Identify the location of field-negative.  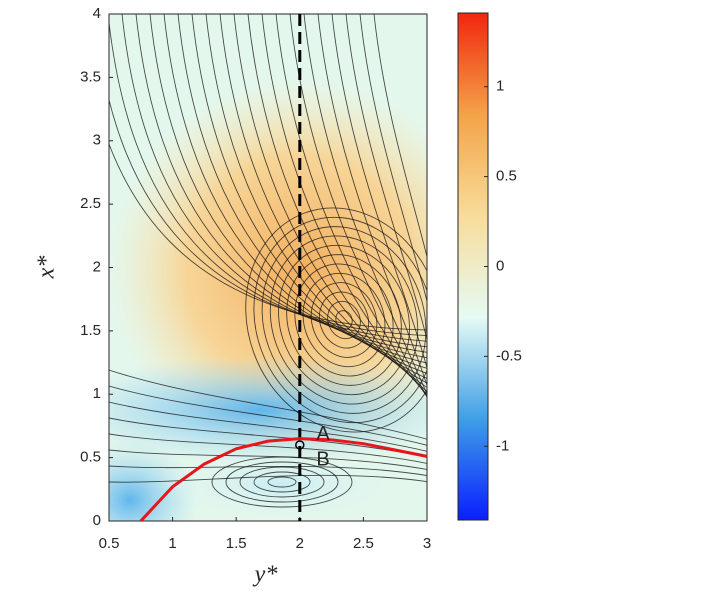
(268, 410).